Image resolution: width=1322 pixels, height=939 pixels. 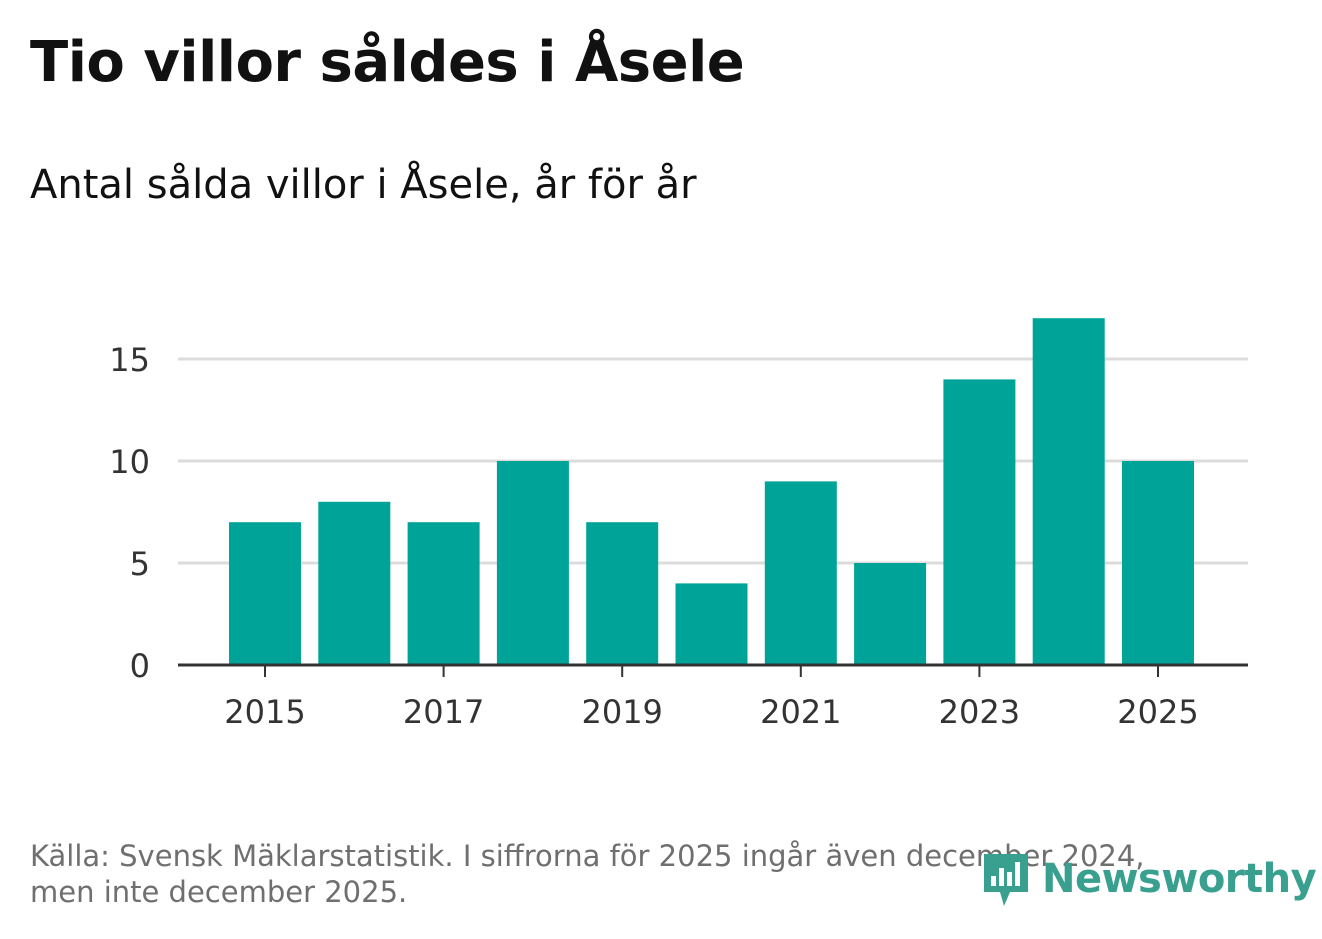 I want to click on bar-2020: 2020: 4, so click(x=711, y=624).